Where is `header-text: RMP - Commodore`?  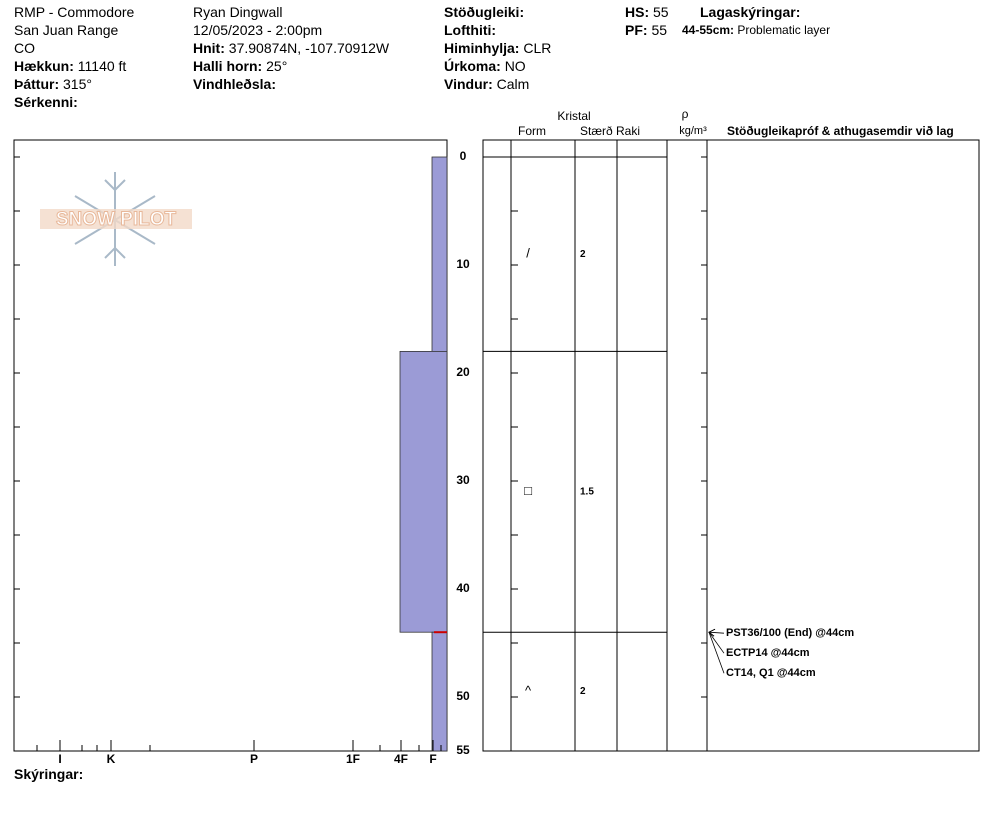
header-text: RMP - Commodore is located at coordinates (74, 12).